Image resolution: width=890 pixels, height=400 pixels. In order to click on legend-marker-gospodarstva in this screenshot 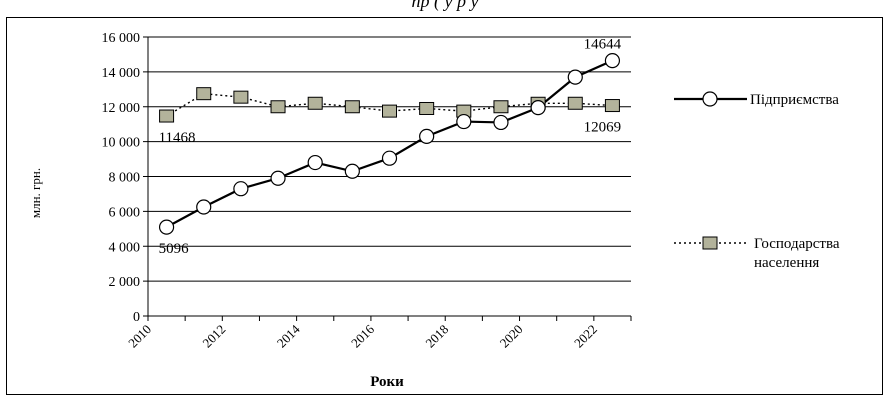, I will do `click(710, 243)`.